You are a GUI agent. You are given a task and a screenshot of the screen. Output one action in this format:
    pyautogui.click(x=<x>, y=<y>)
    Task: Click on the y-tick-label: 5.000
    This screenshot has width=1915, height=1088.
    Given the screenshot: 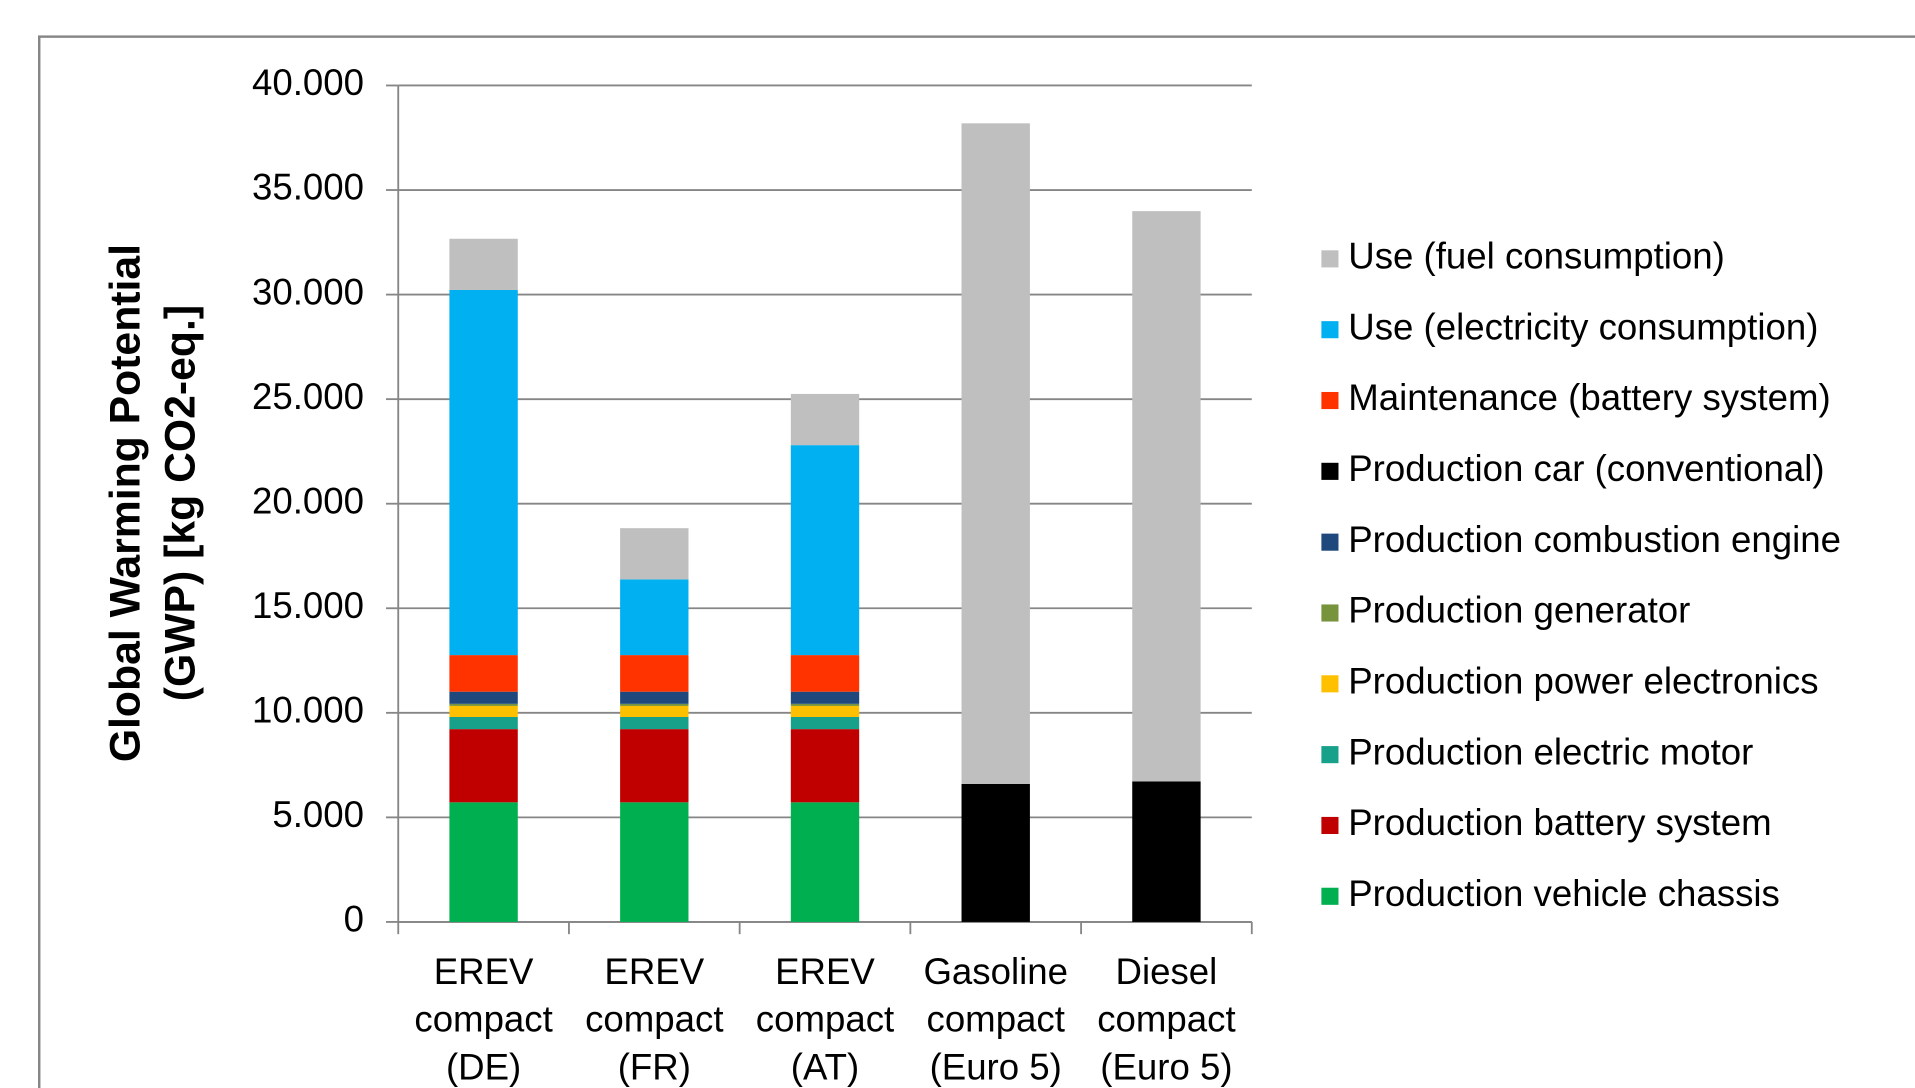 What is the action you would take?
    pyautogui.click(x=318, y=814)
    